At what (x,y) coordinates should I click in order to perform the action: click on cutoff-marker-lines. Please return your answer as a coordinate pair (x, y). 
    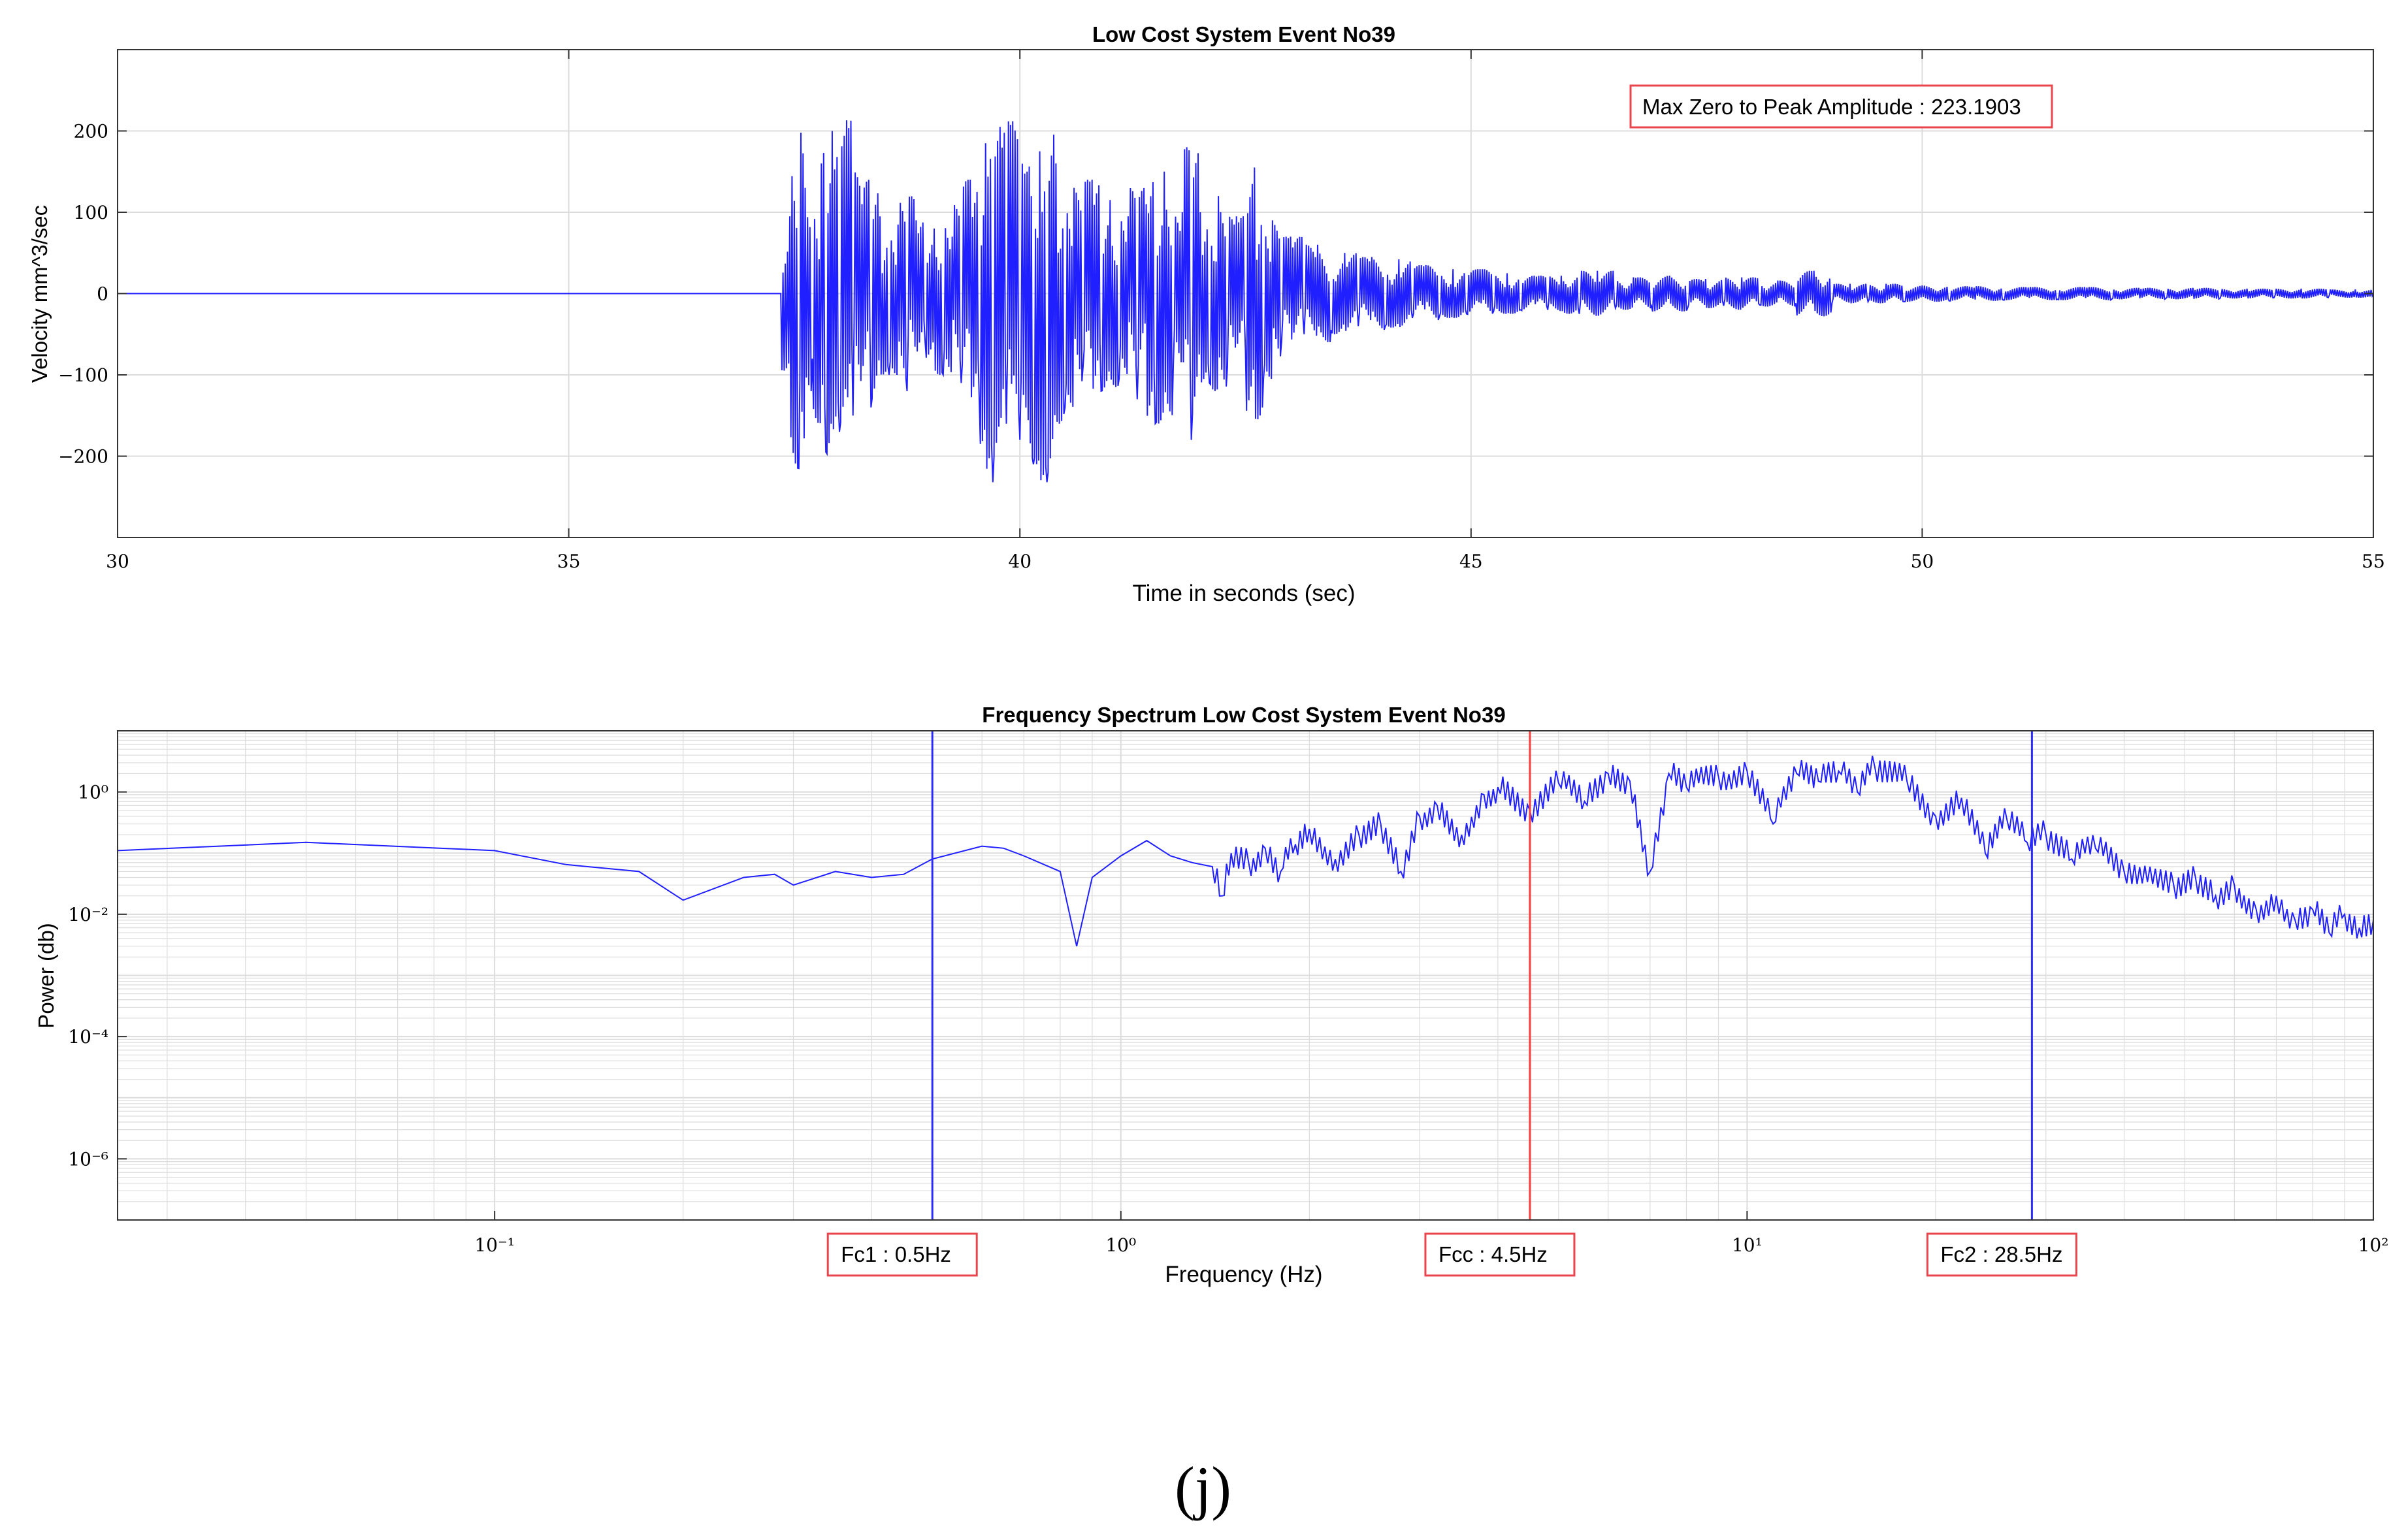
    Looking at the image, I should click on (1482, 975).